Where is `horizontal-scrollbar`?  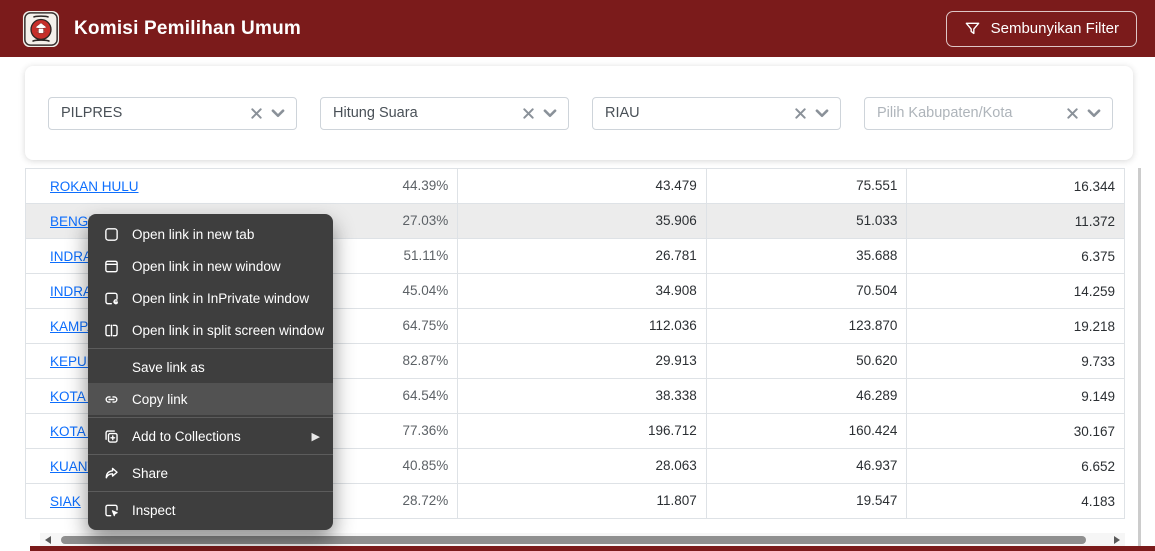
horizontal-scrollbar is located at coordinates (582, 540).